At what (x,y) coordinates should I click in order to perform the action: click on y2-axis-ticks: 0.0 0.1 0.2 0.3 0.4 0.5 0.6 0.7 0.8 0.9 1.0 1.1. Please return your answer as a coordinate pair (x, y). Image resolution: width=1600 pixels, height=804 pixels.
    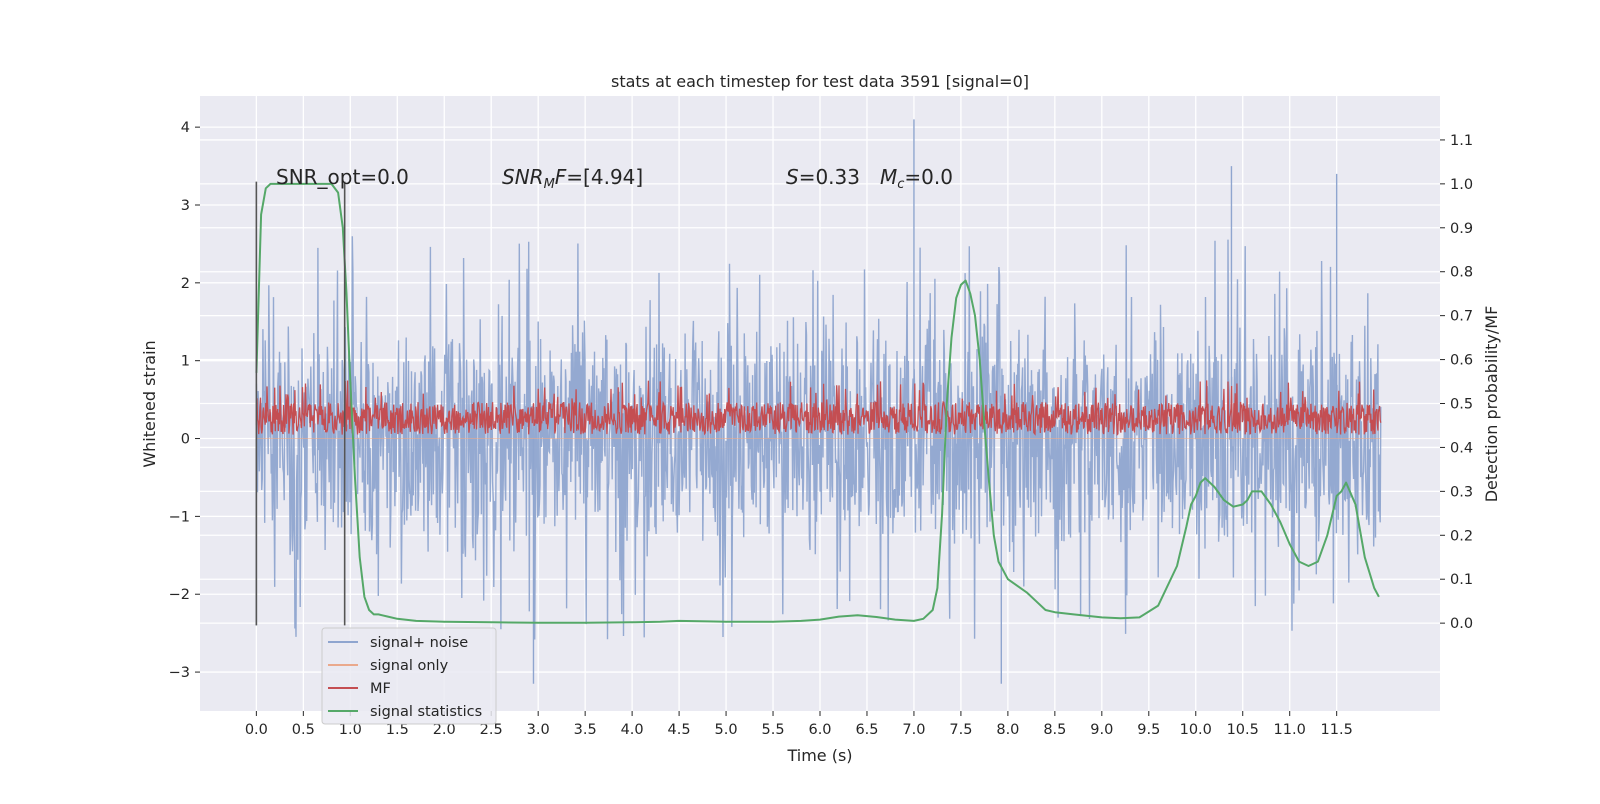
    Looking at the image, I should click on (1456, 382).